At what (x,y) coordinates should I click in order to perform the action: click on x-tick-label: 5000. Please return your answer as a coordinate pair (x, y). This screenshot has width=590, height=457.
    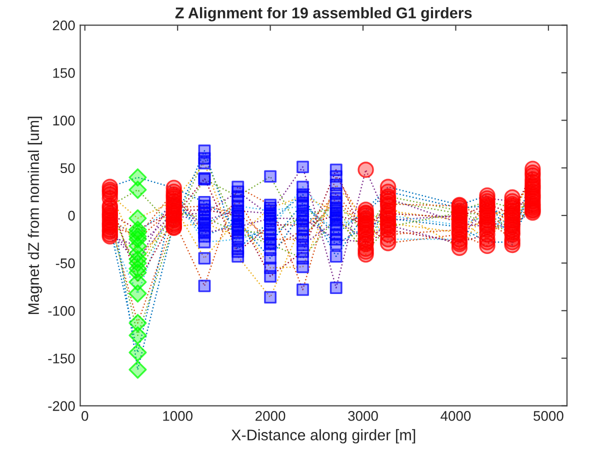
    Looking at the image, I should click on (549, 416).